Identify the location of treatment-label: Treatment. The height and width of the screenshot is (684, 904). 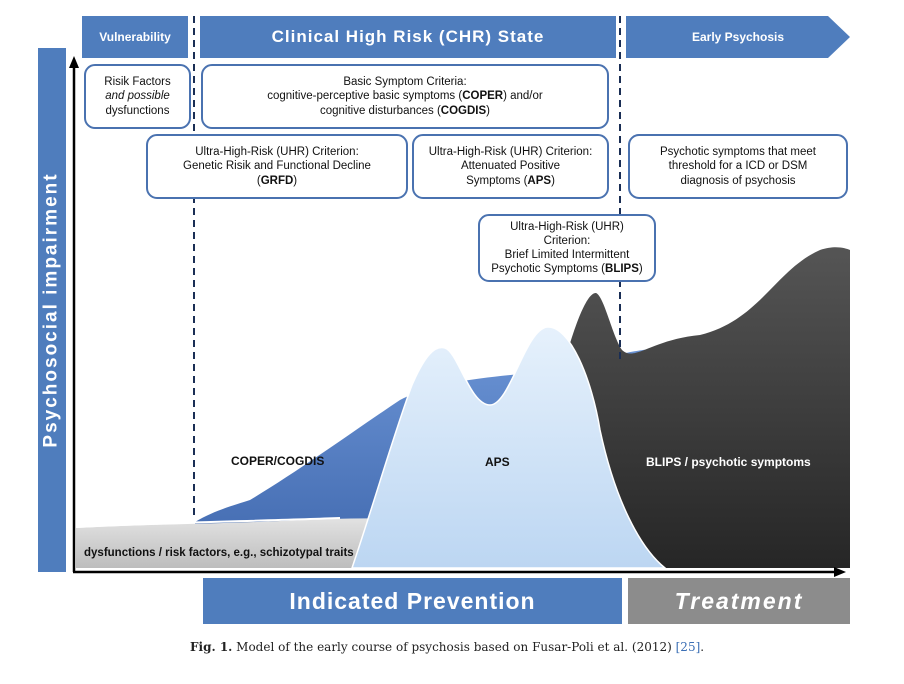
(739, 600).